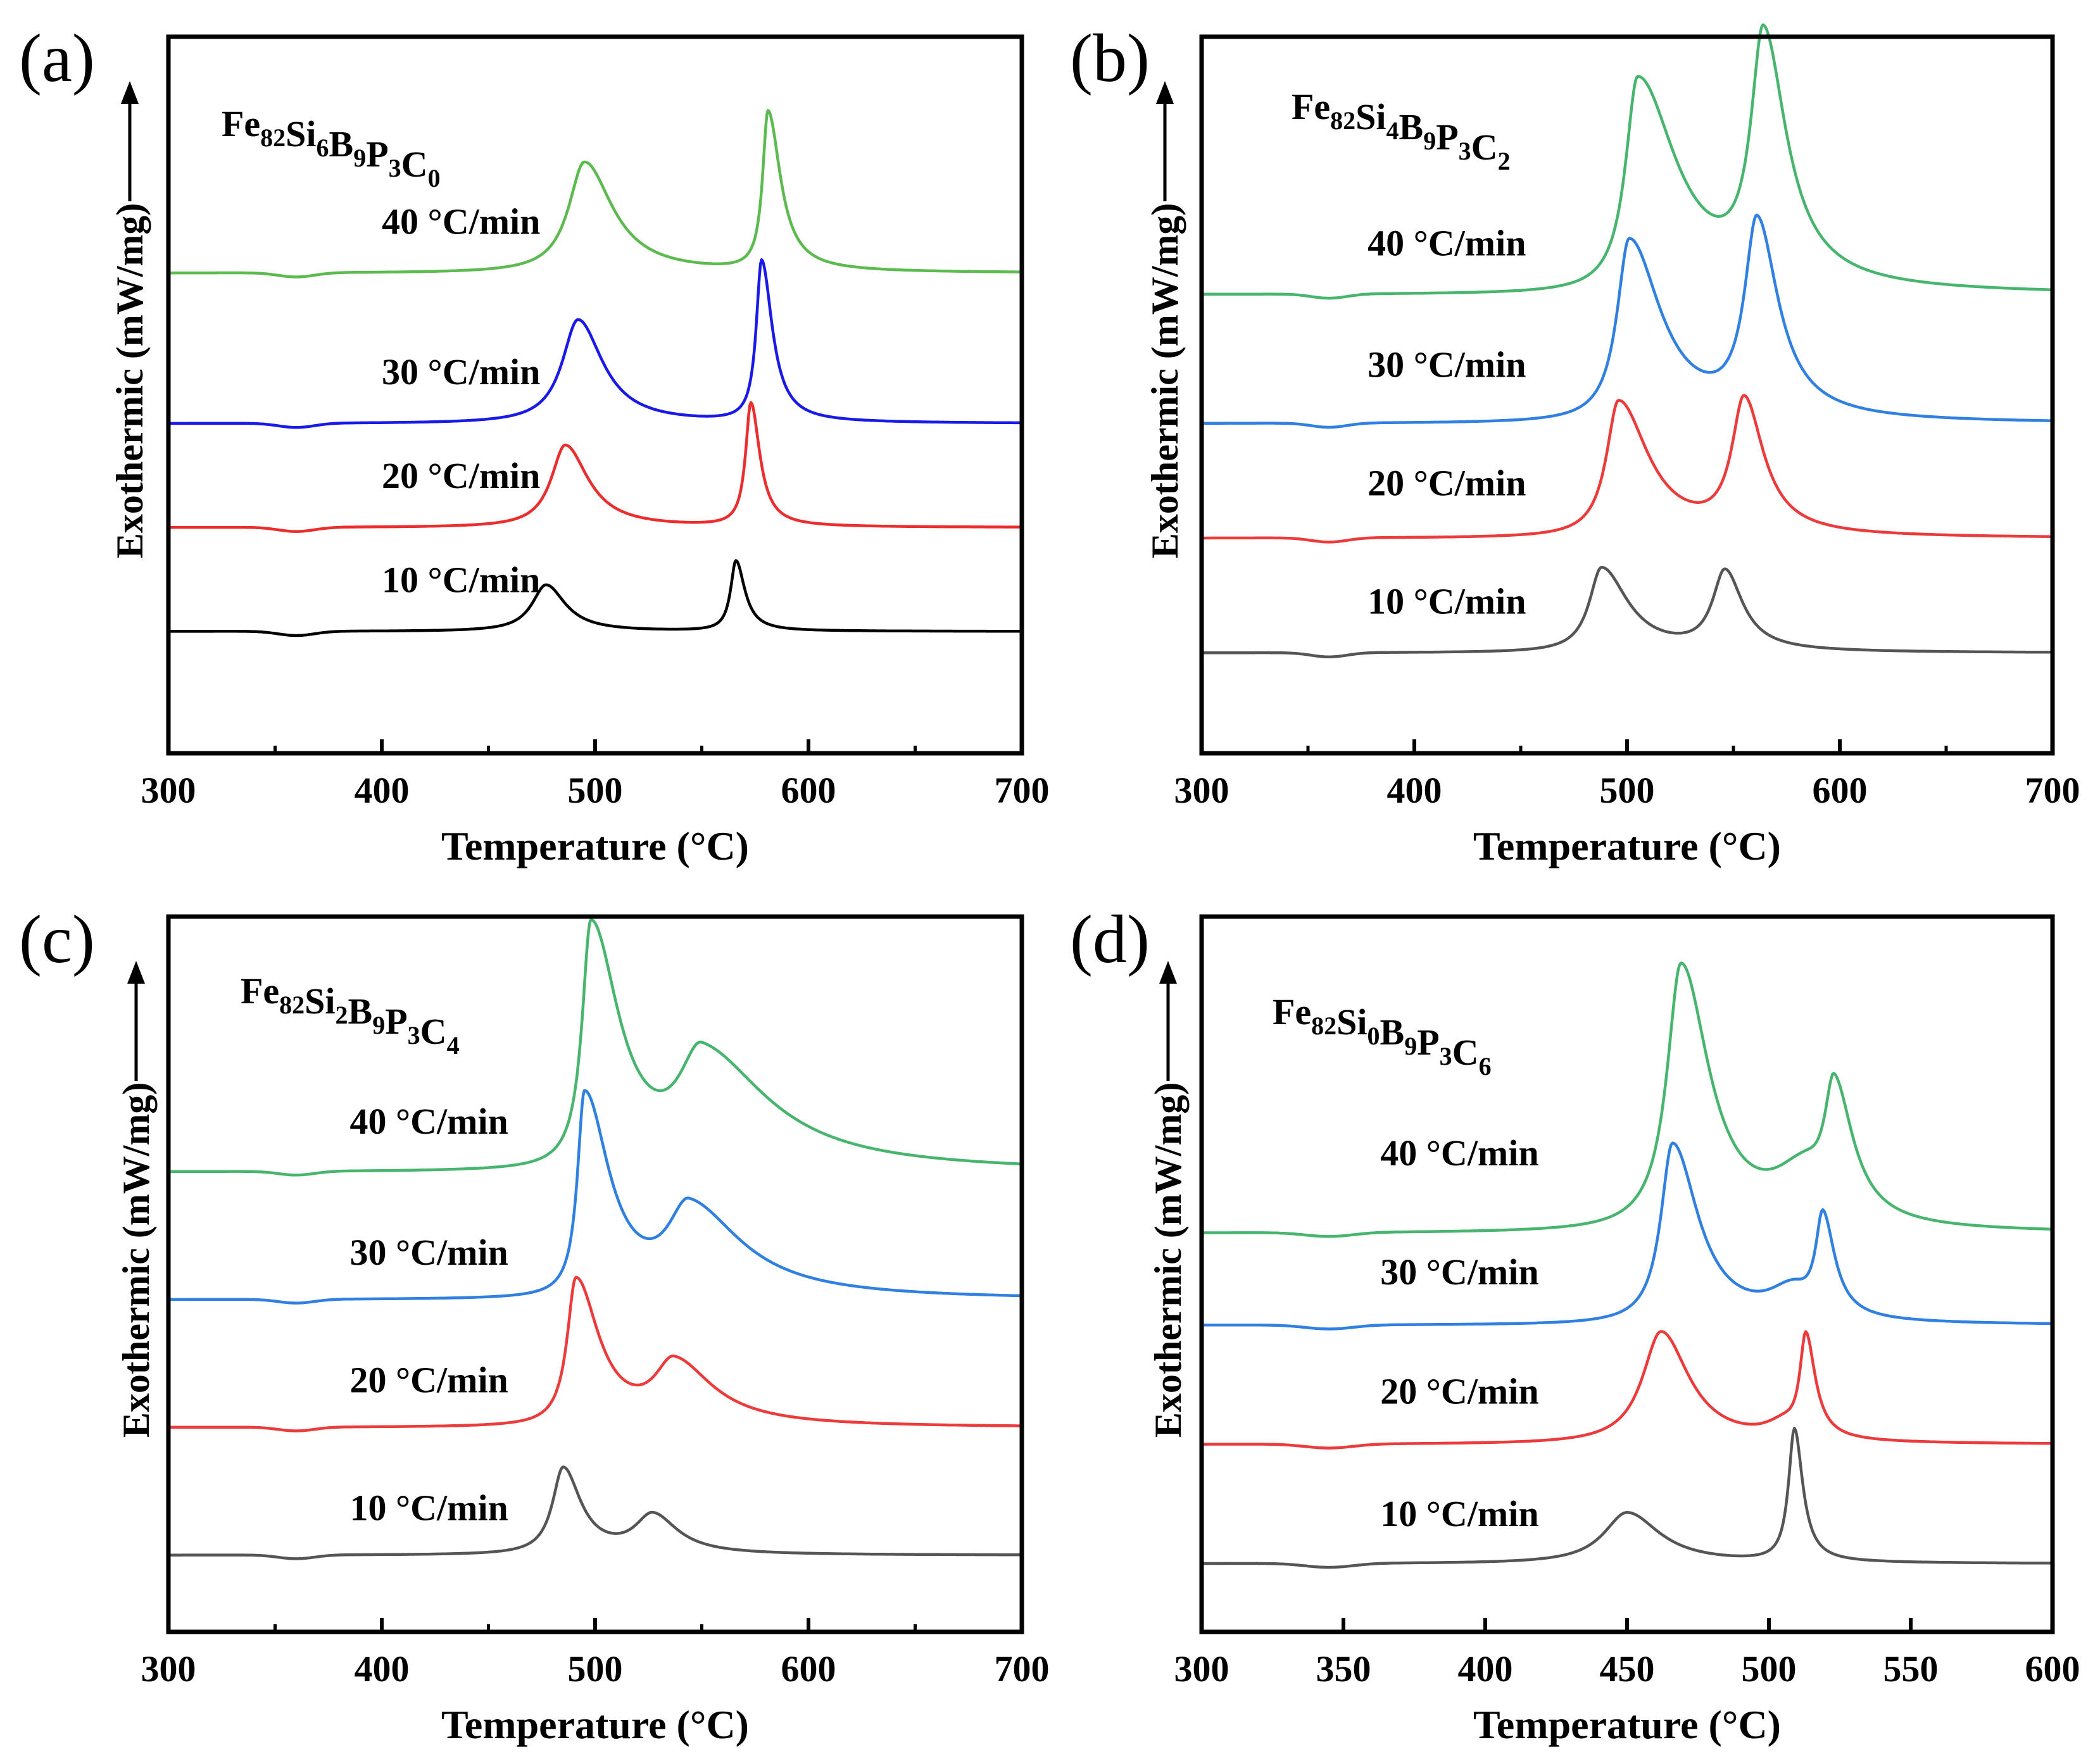 This screenshot has width=2100, height=1761. I want to click on composition-label: Fe82Si2B9P3C4, so click(351, 1015).